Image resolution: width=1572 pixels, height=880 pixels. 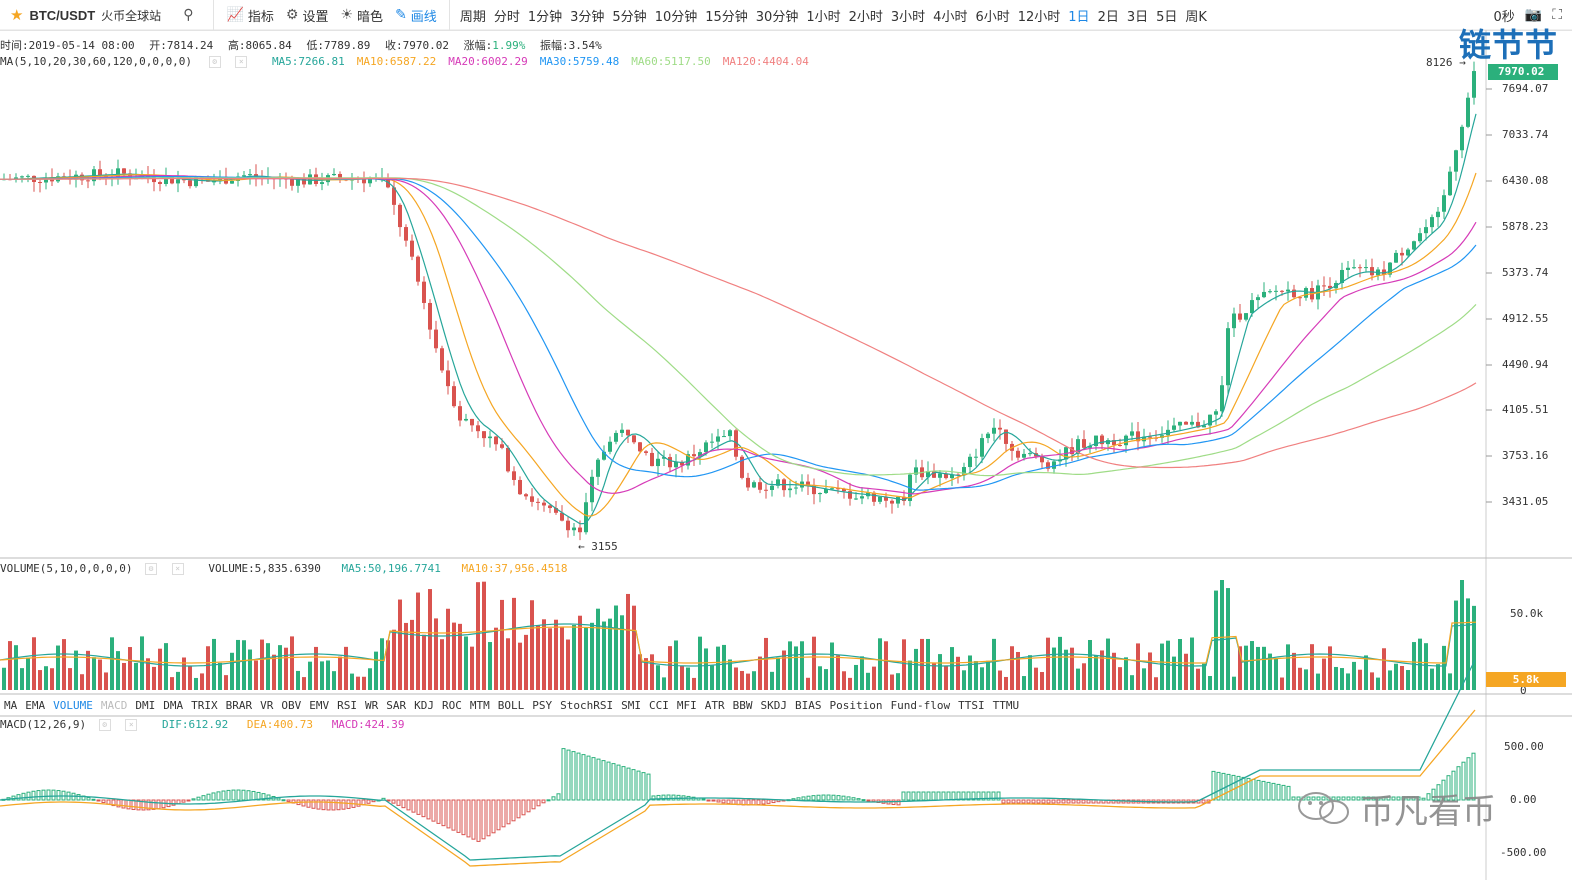 I want to click on fullscreen-icon: ⛶, so click(x=1557, y=15).